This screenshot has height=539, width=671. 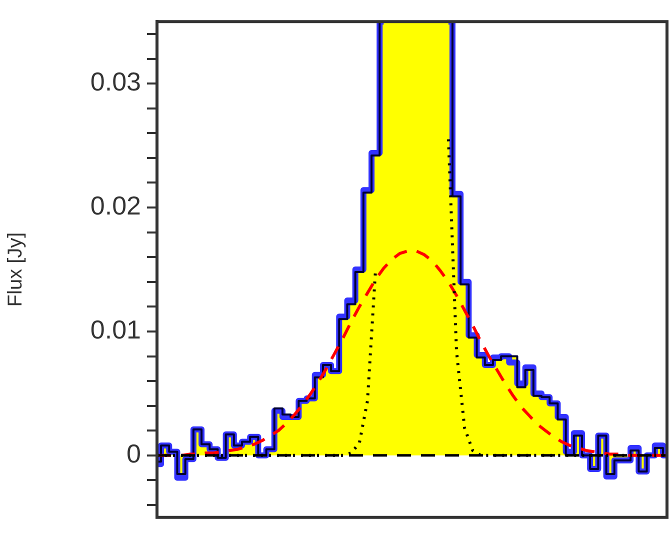 What do you see at coordinates (115, 205) in the screenshot?
I see `y-tick-label: 0.02` at bounding box center [115, 205].